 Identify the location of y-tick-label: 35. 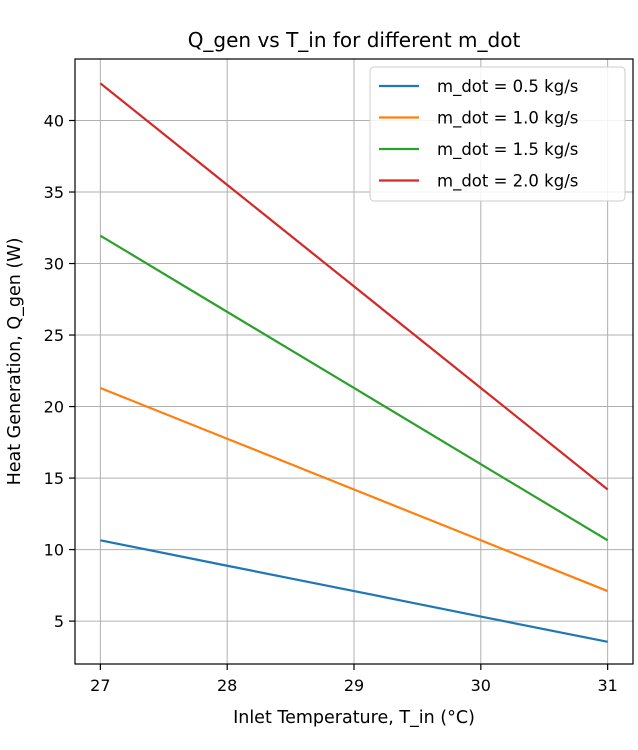
(54, 192).